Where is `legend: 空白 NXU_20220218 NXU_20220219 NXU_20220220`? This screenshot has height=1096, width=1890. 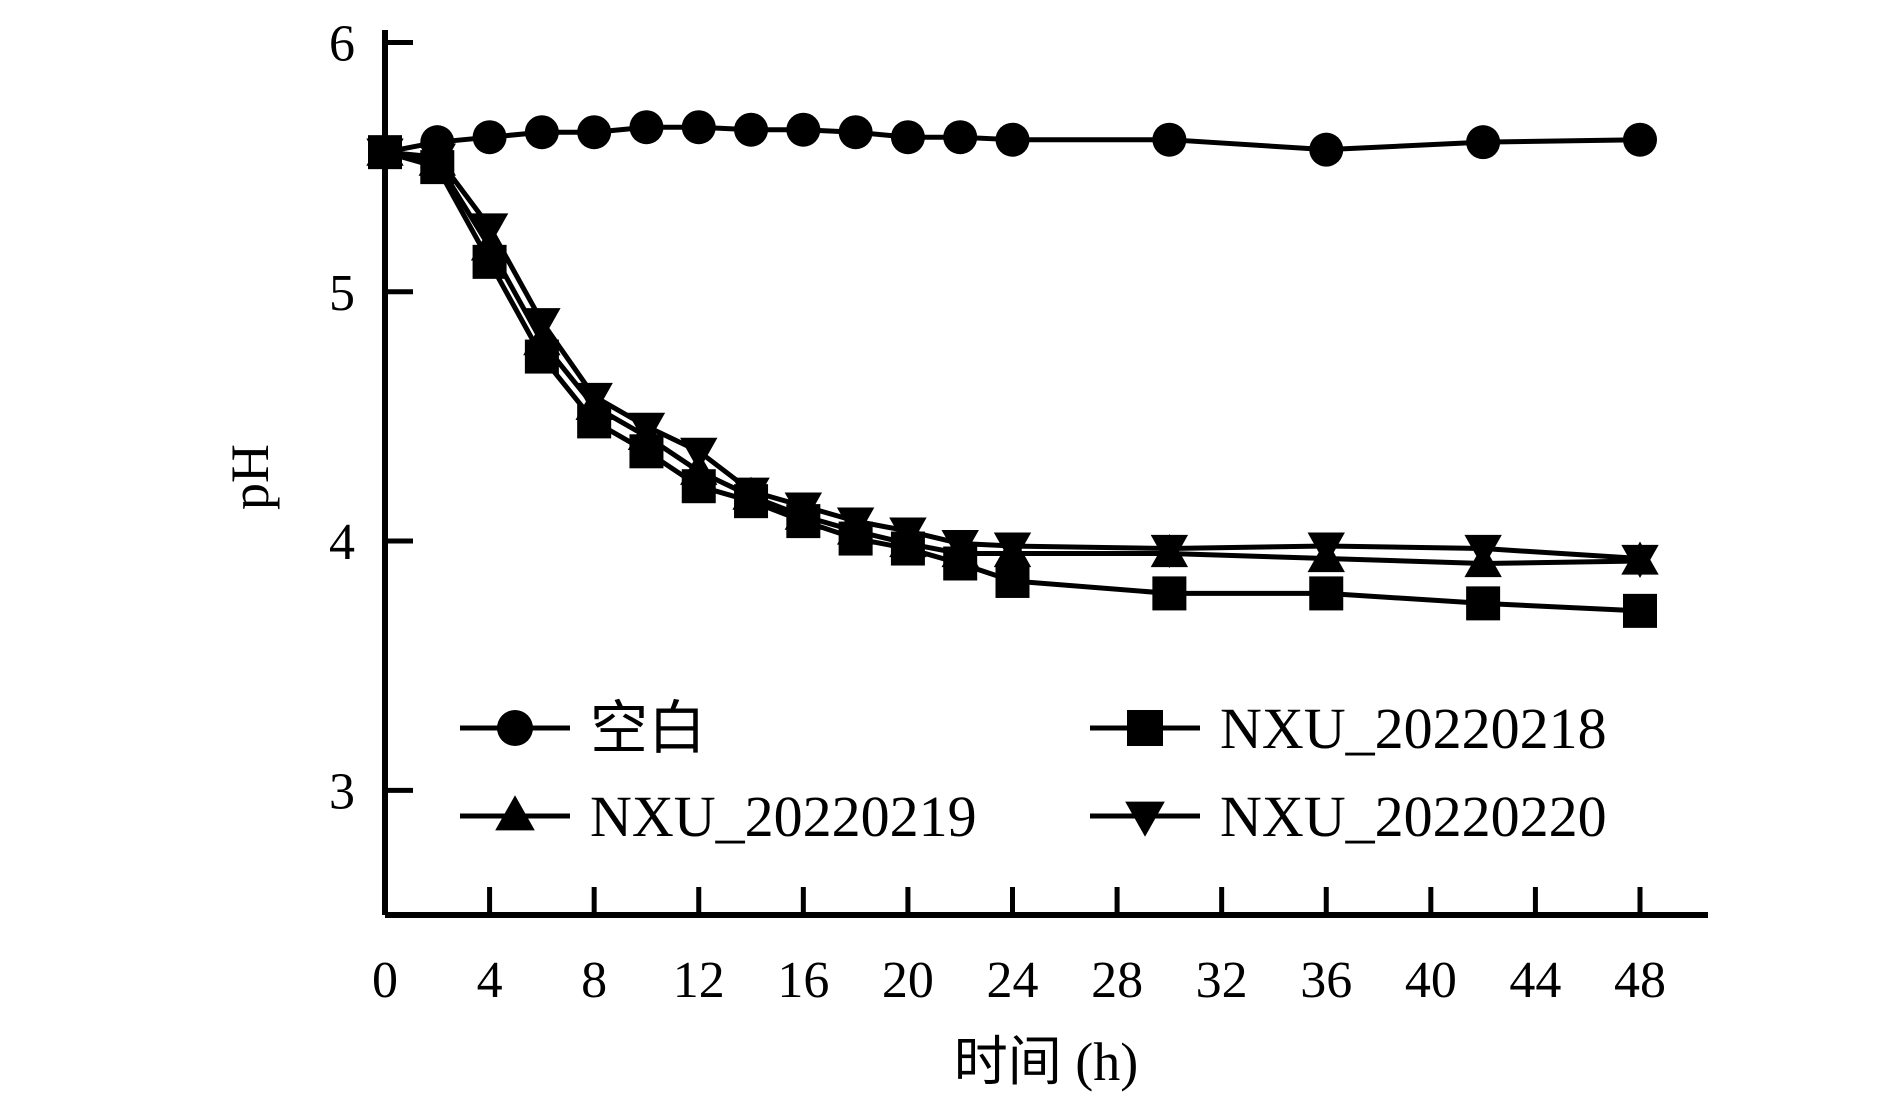
legend: 空白 NXU_20220218 NXU_20220219 NXU_20220220 is located at coordinates (1033, 772).